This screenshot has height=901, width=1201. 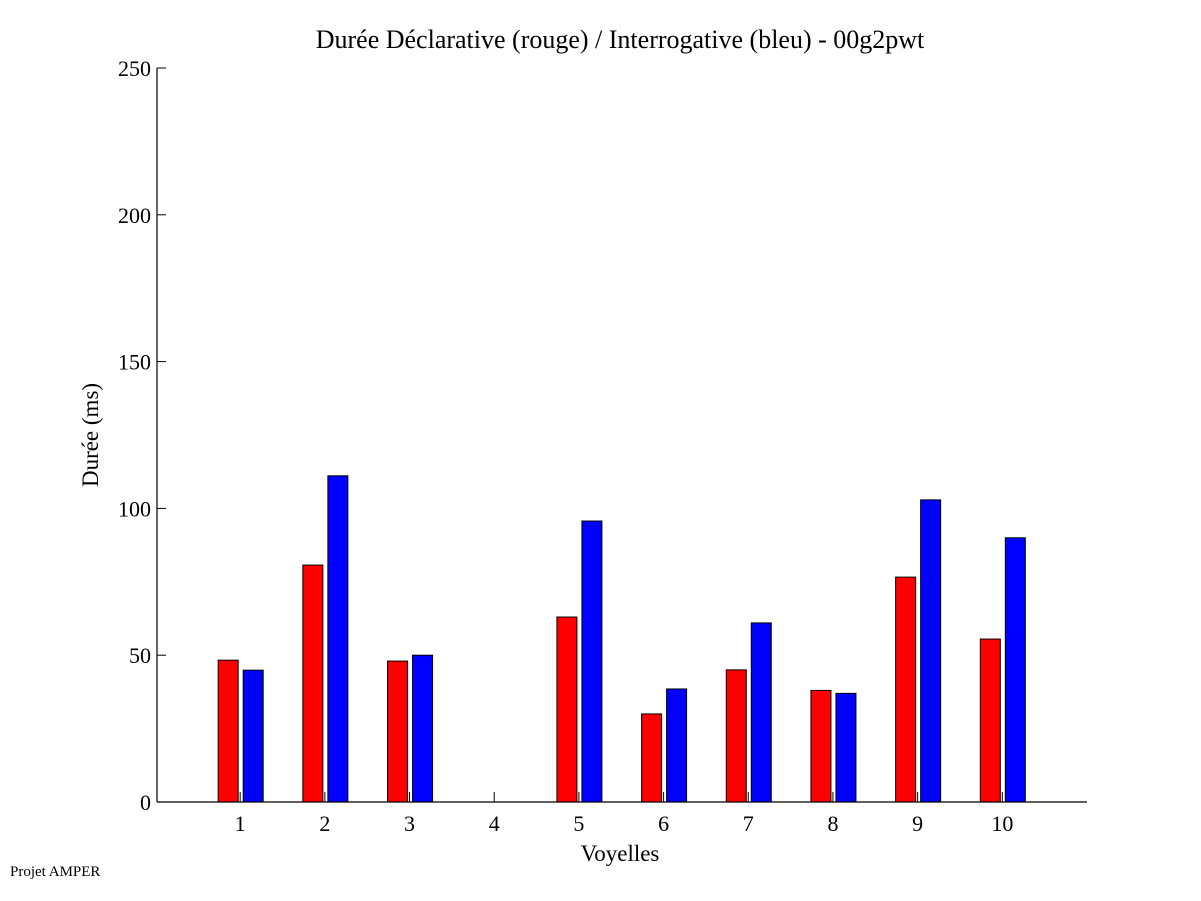 I want to click on y-tick-label: 50, so click(x=140, y=655).